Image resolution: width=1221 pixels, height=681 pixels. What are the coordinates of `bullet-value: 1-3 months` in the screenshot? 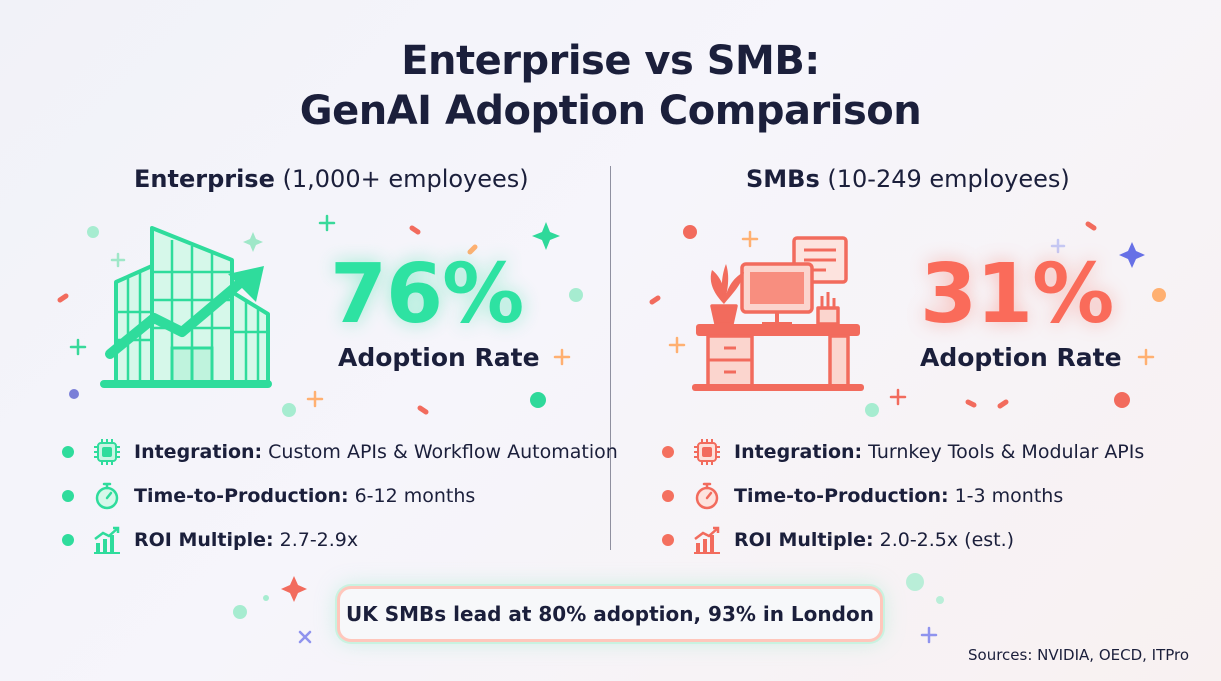 It's located at (1009, 496).